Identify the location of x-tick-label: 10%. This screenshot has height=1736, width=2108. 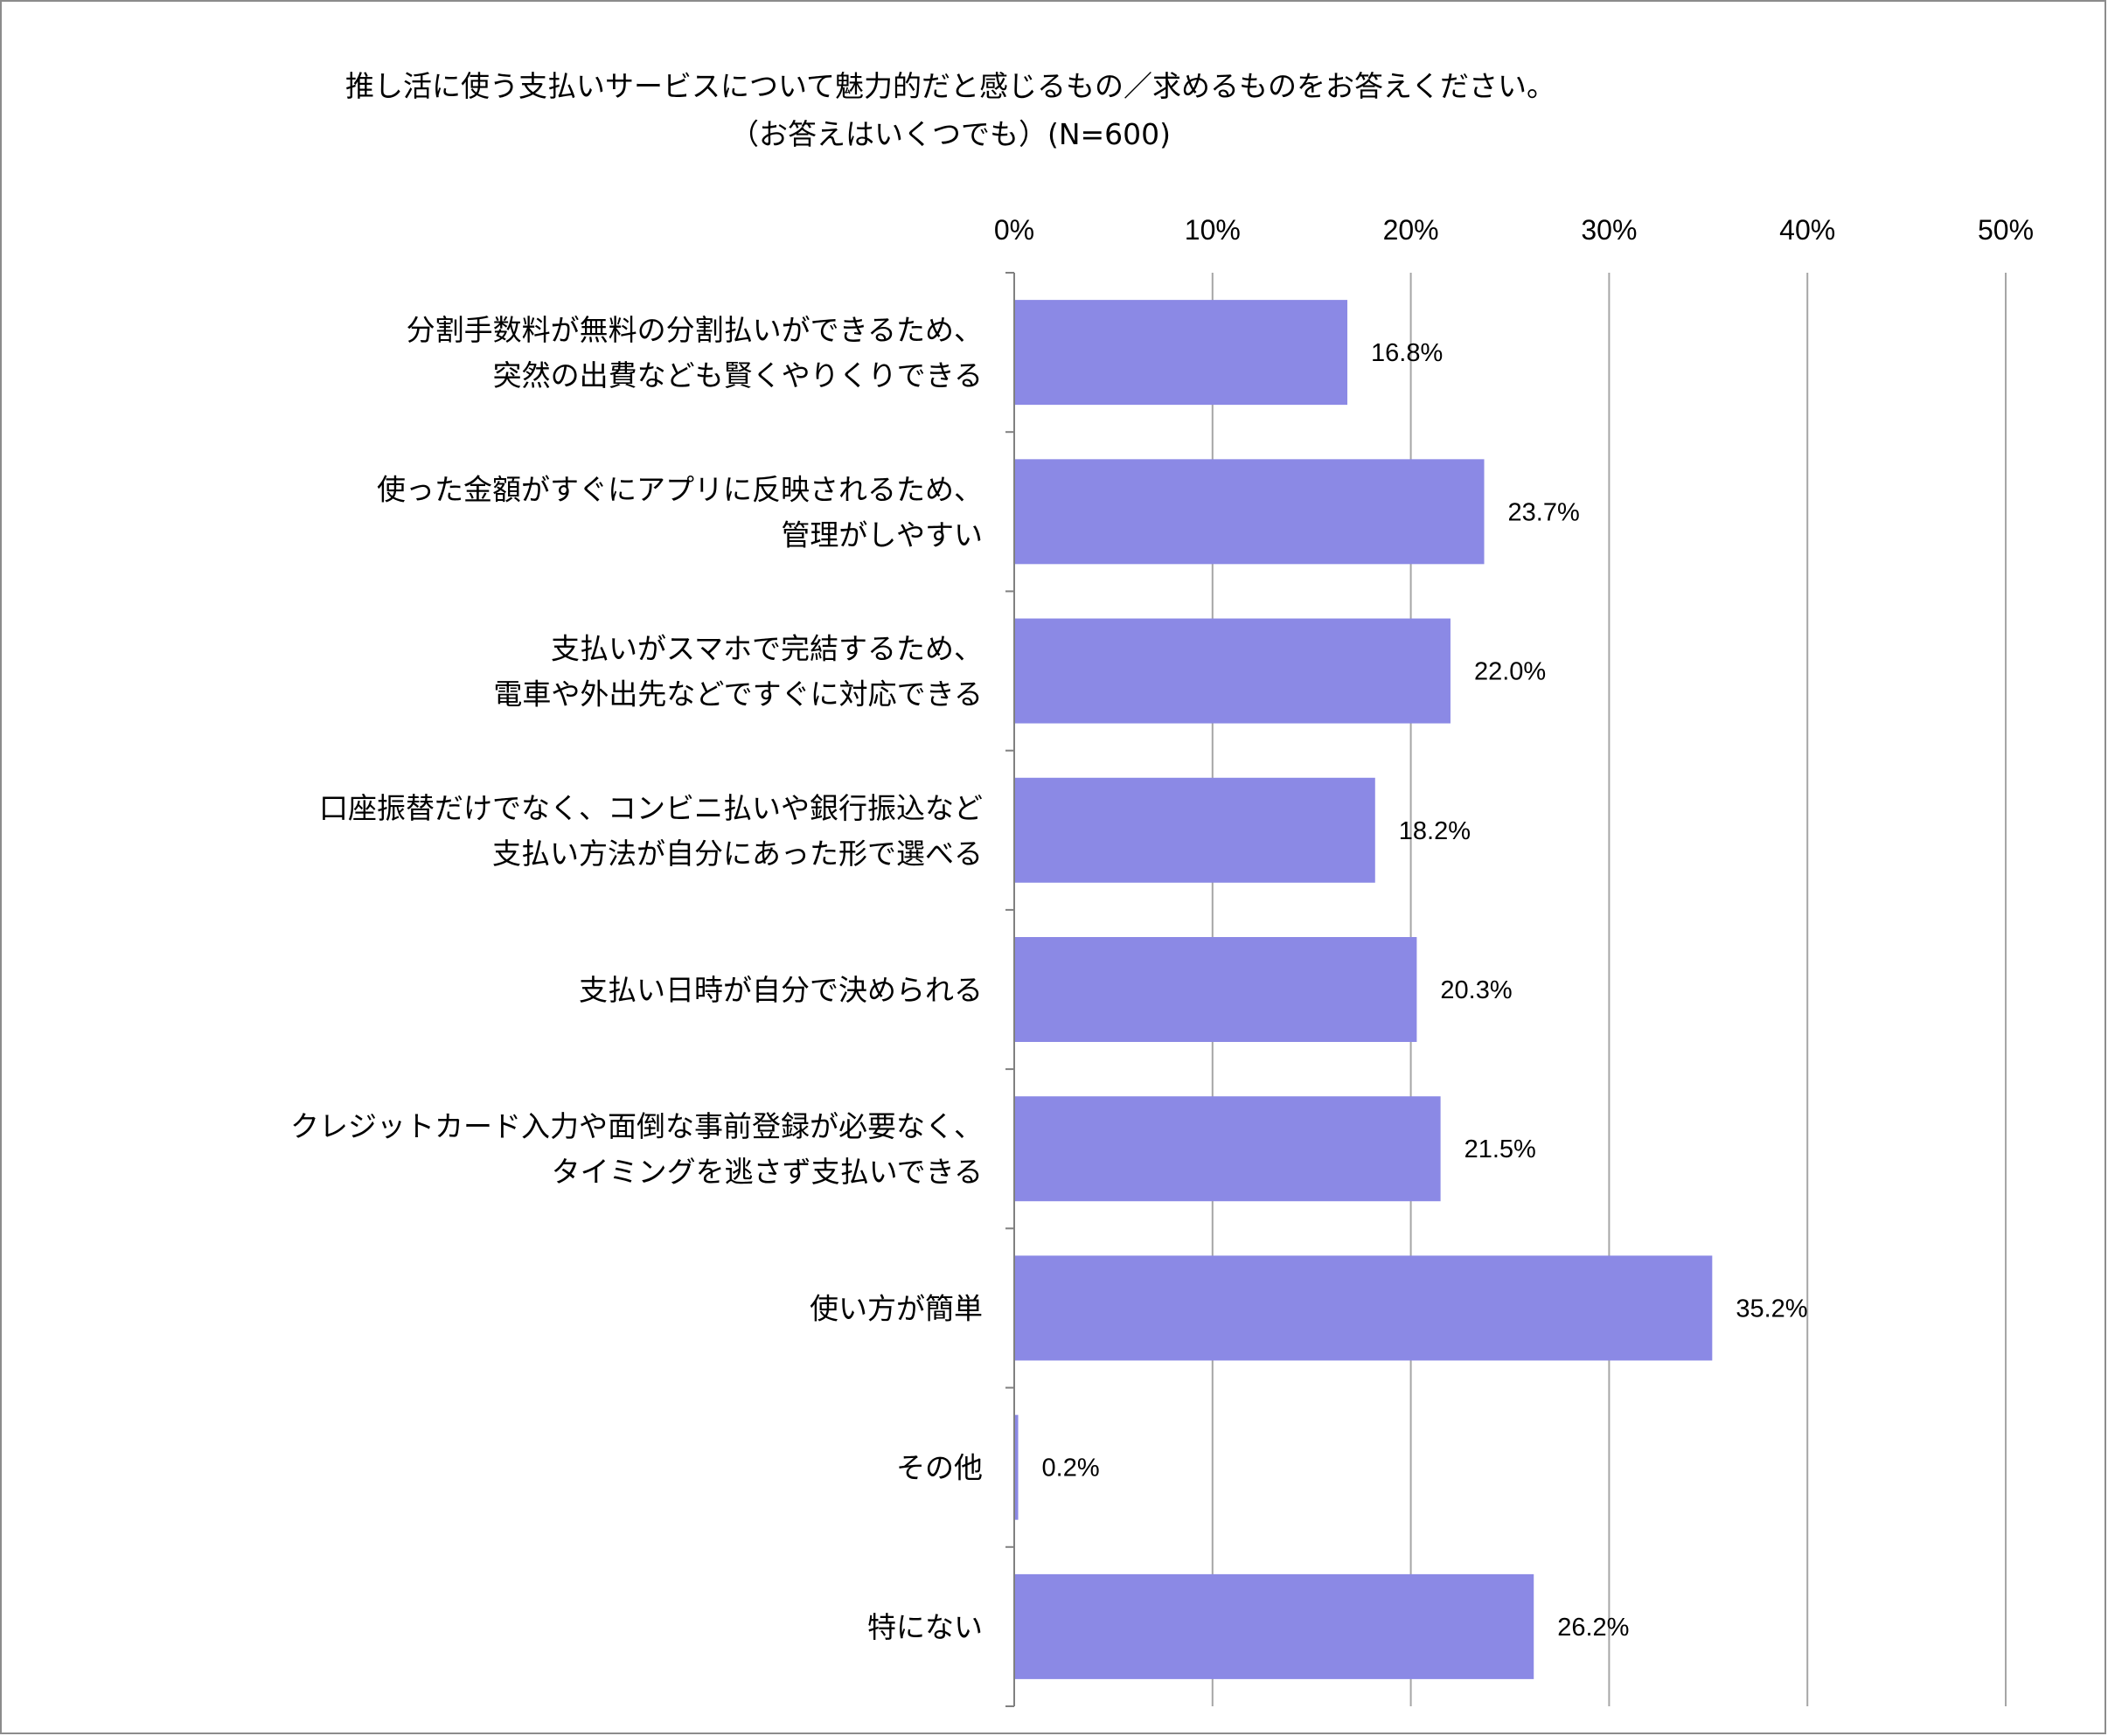
(1213, 230).